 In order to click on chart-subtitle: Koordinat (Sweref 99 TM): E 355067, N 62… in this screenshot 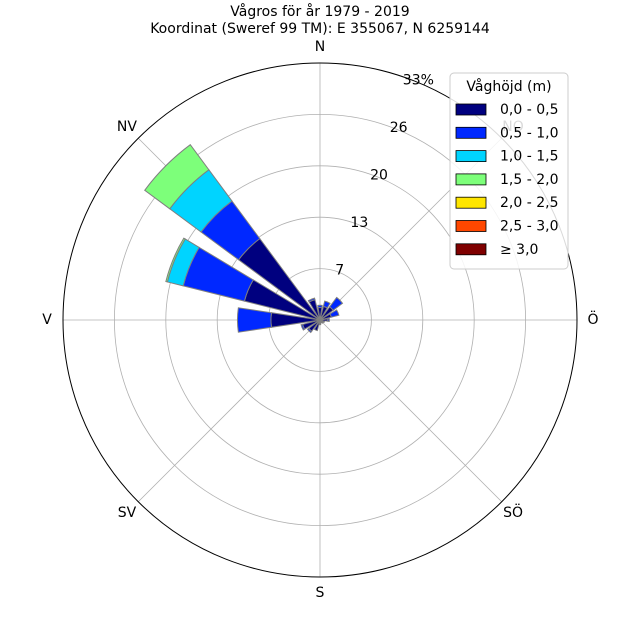, I will do `click(320, 29)`.